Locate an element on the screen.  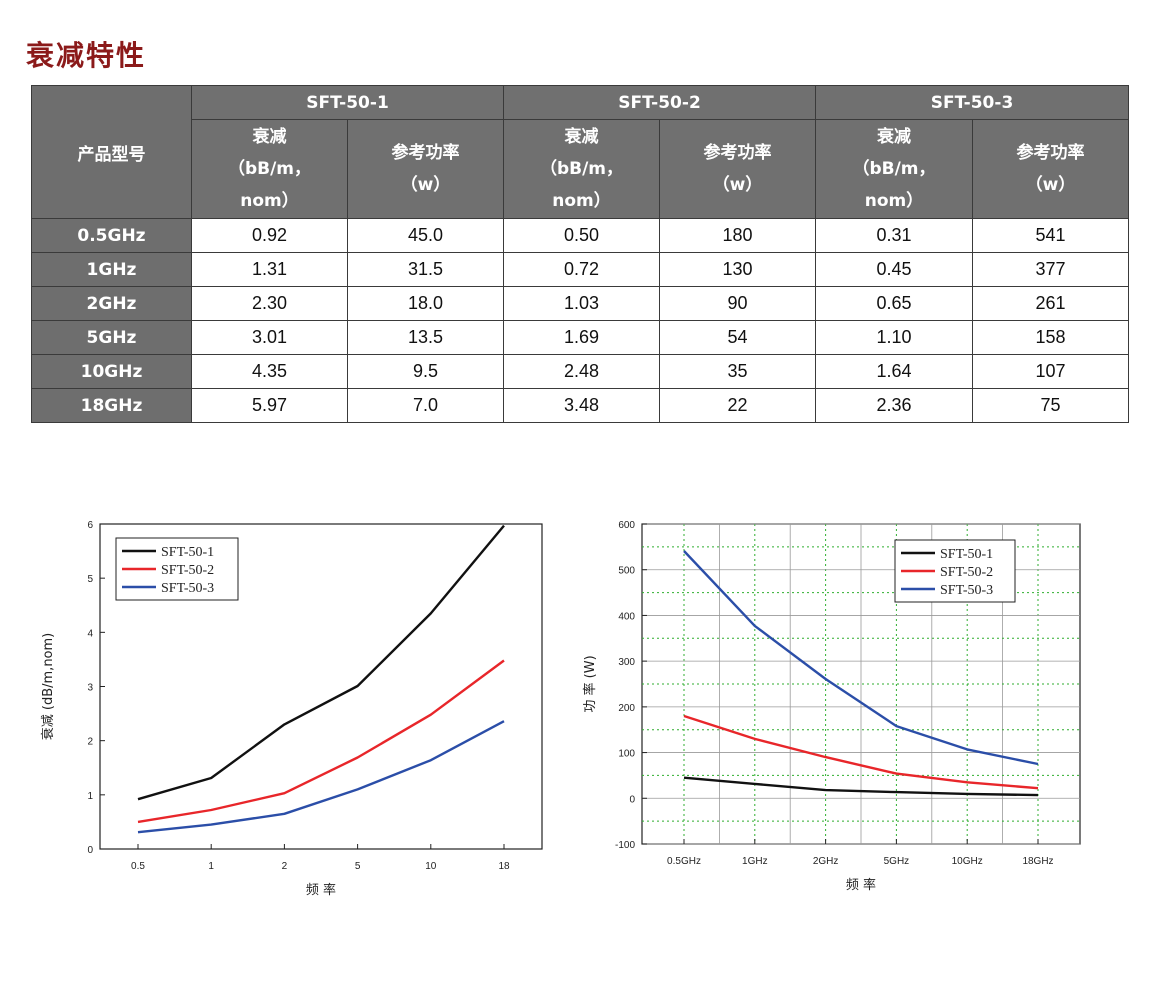
value-cell: 1.10 is located at coordinates (894, 337).